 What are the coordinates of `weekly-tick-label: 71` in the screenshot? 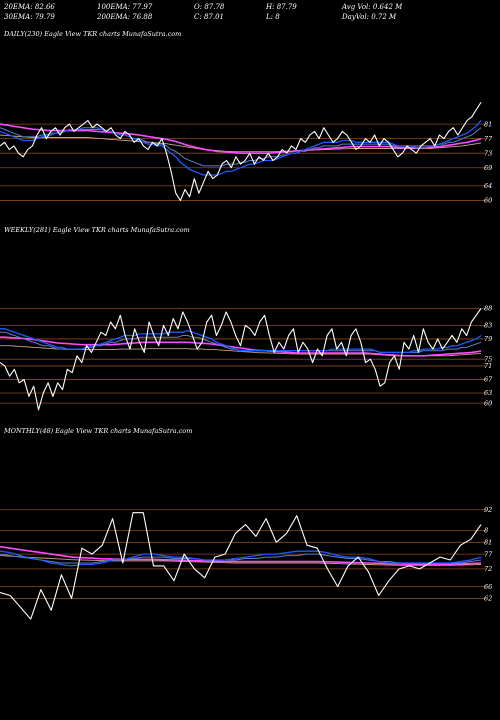 It's located at (488, 366).